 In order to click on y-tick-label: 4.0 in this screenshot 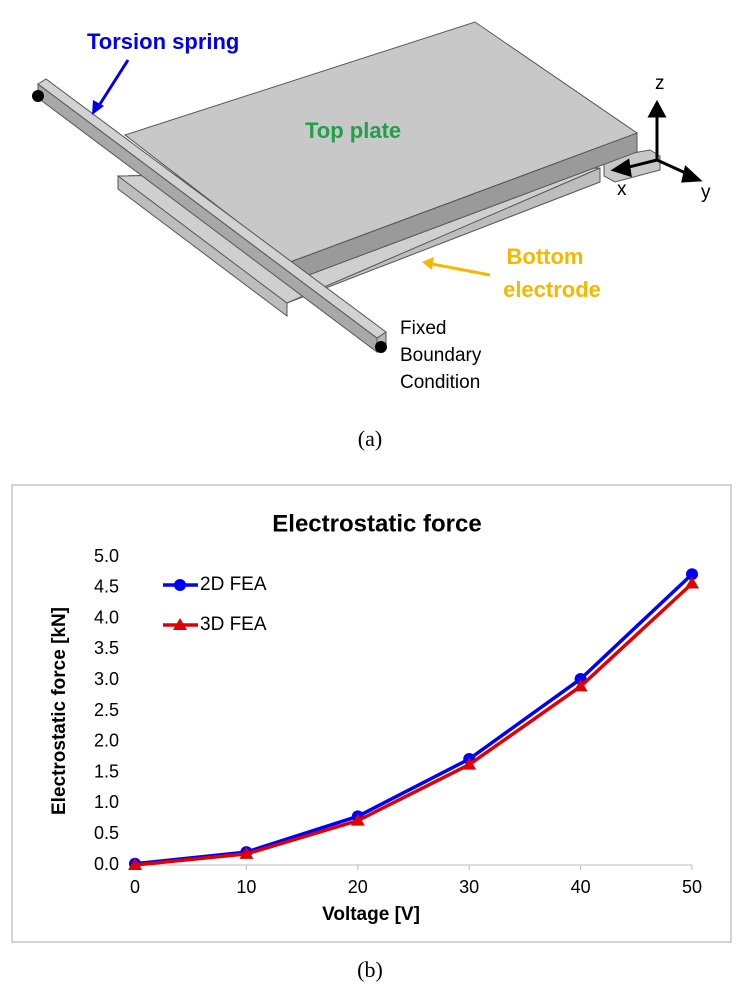, I will do `click(106, 617)`.